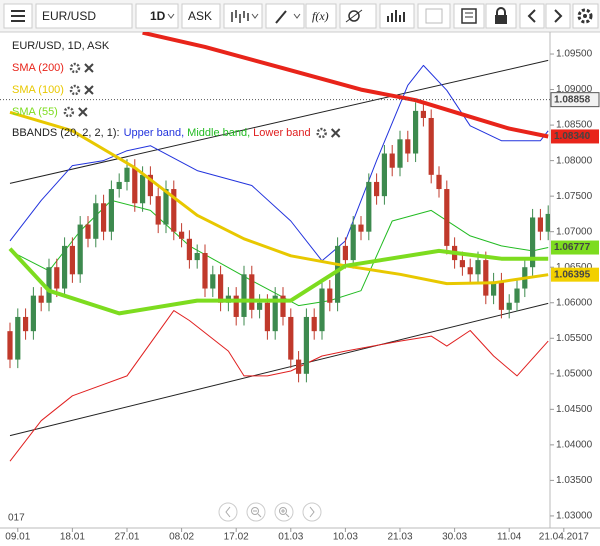 The height and width of the screenshot is (546, 600). Describe the element at coordinates (285, 16) in the screenshot. I see `draw-button` at that location.